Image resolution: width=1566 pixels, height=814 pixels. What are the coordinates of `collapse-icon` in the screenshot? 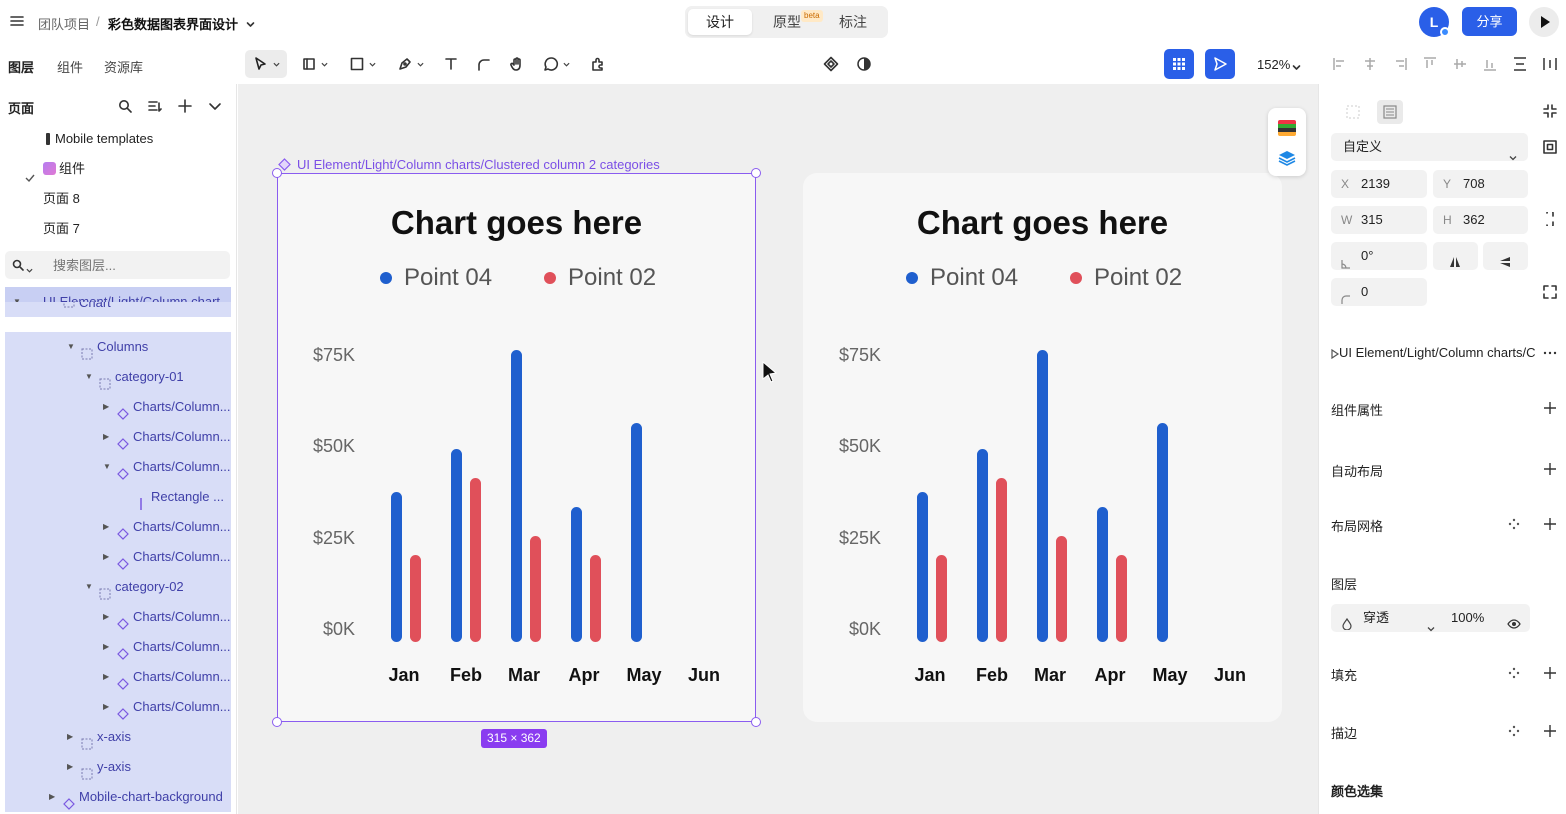 It's located at (1550, 111).